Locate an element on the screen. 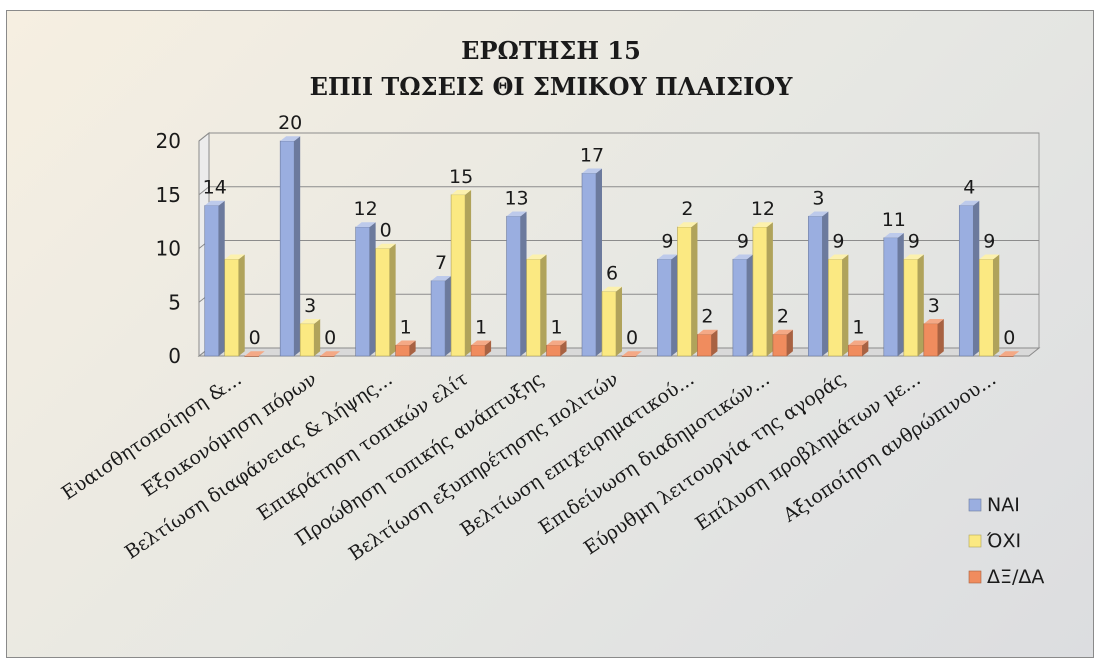 This screenshot has height=665, width=1104. data-label: 6 is located at coordinates (612, 274).